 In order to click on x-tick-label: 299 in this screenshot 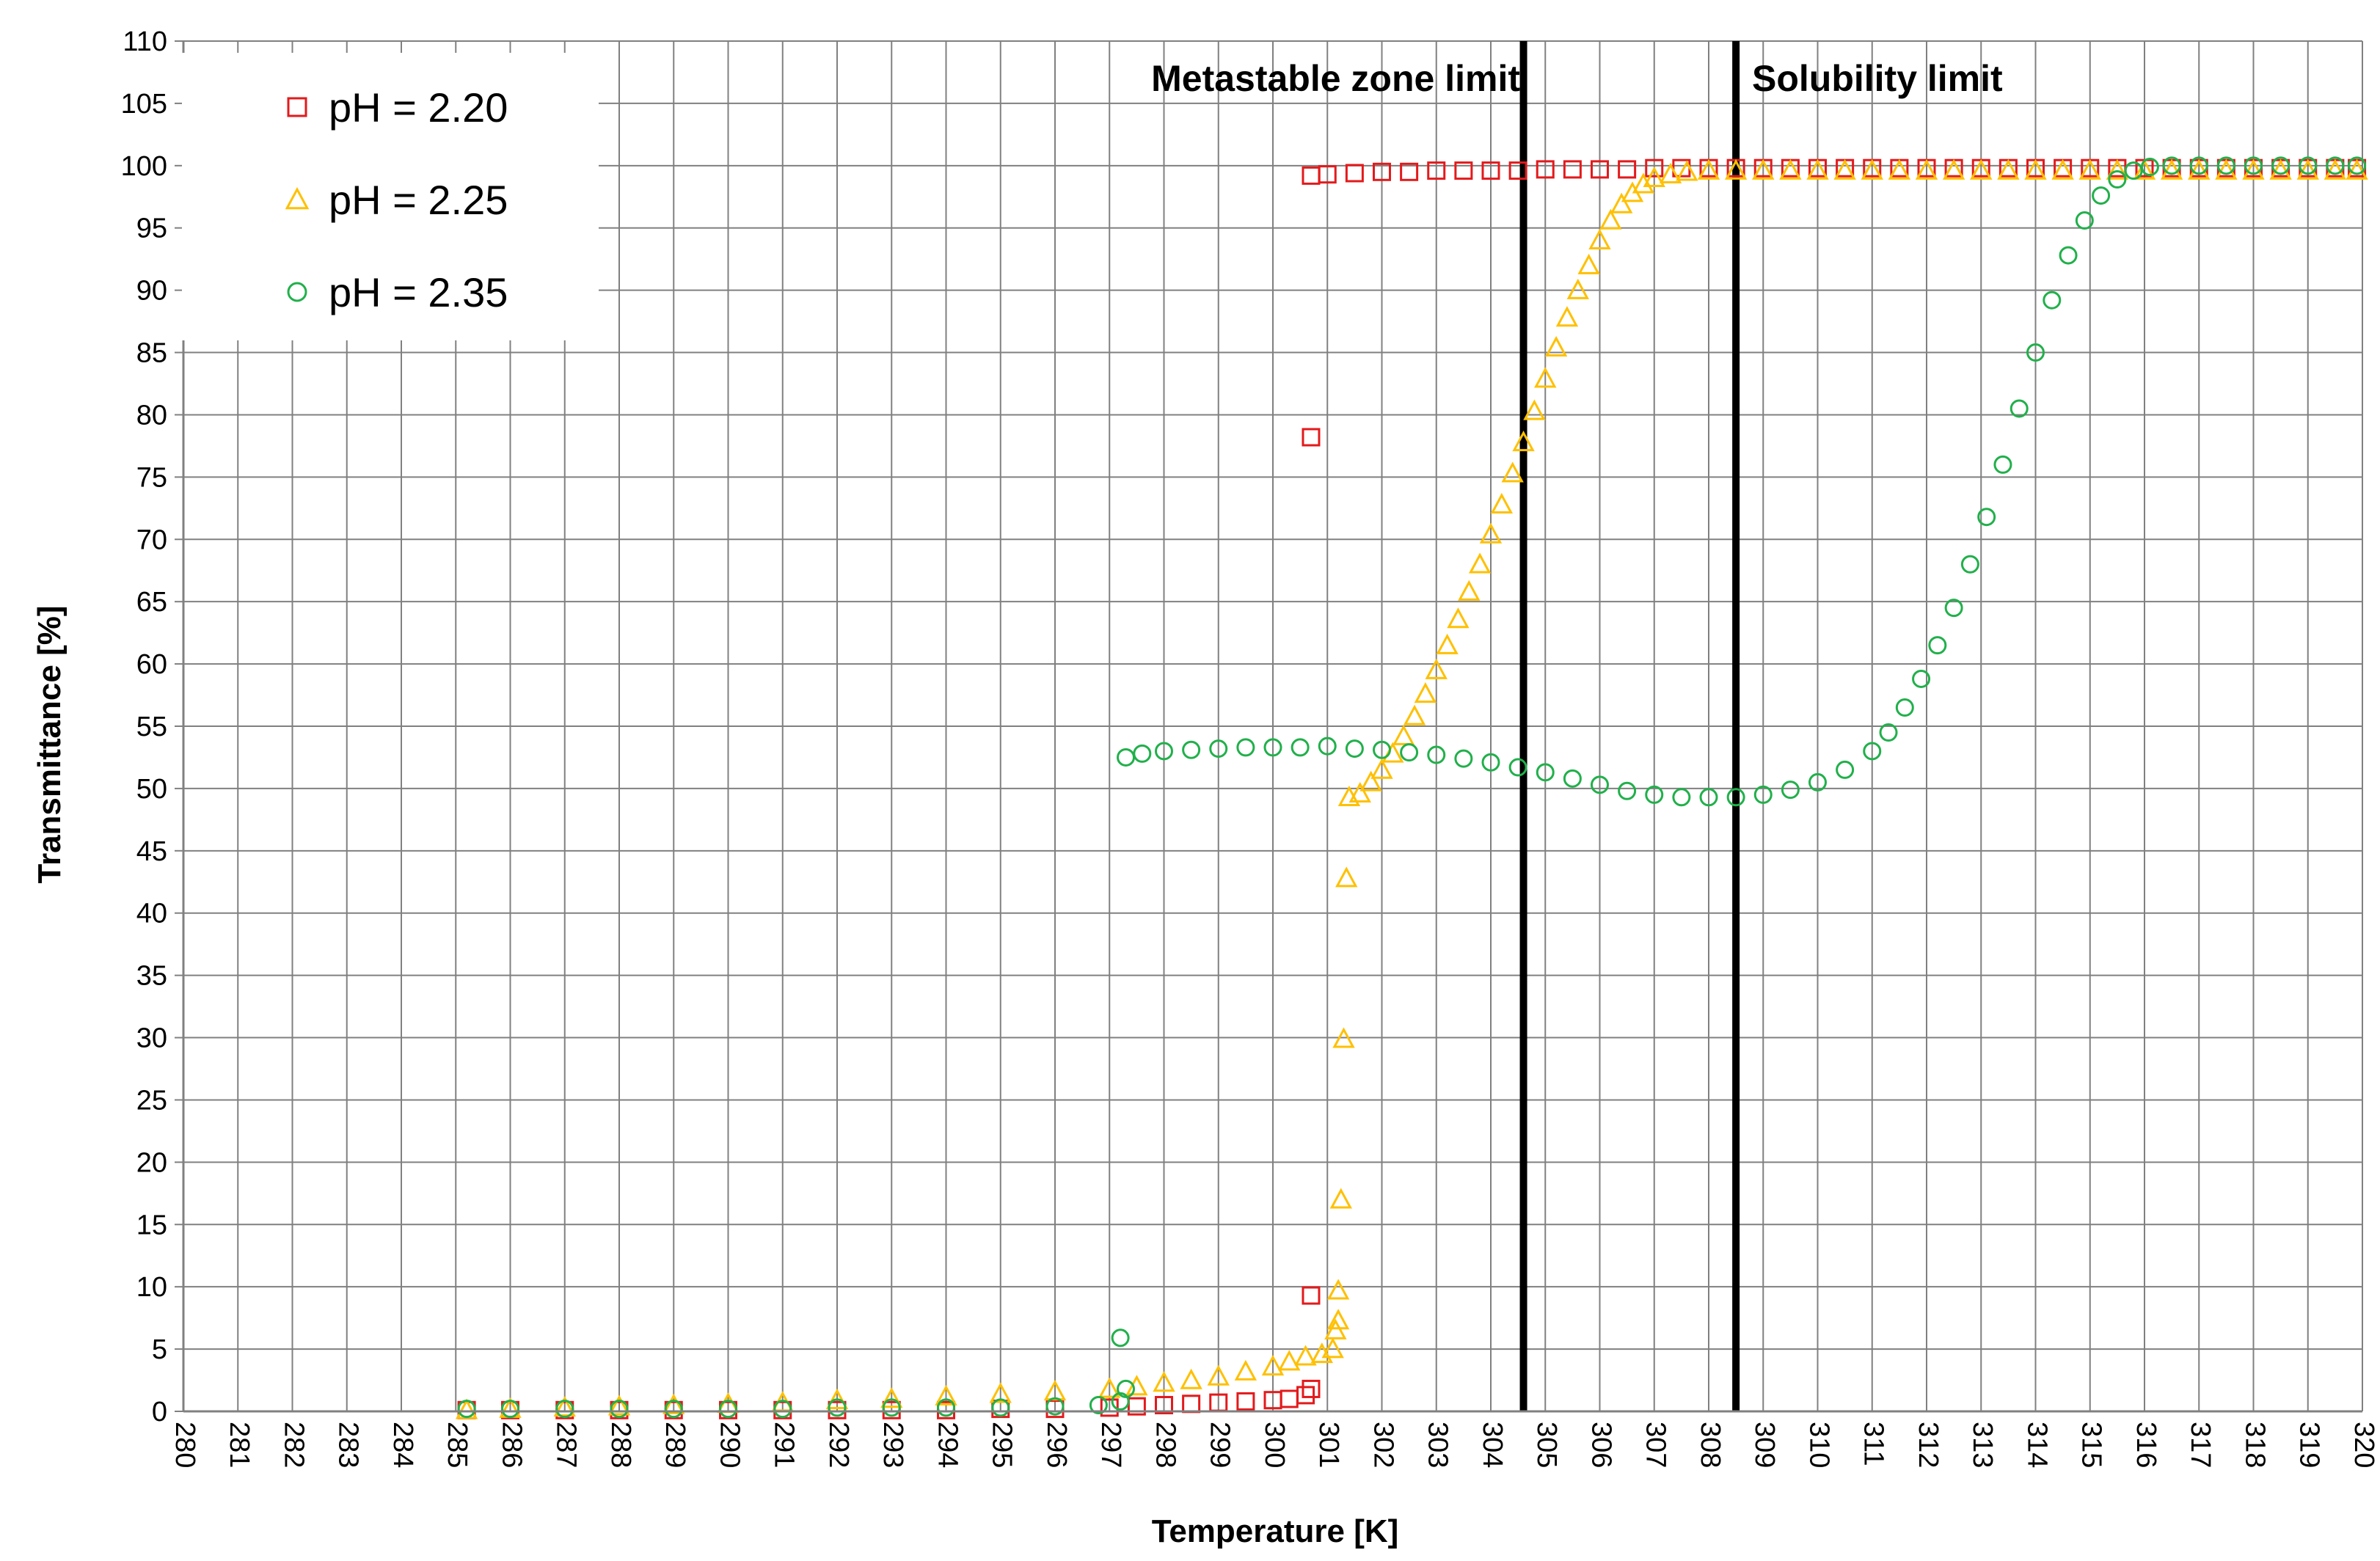, I will do `click(1220, 1445)`.